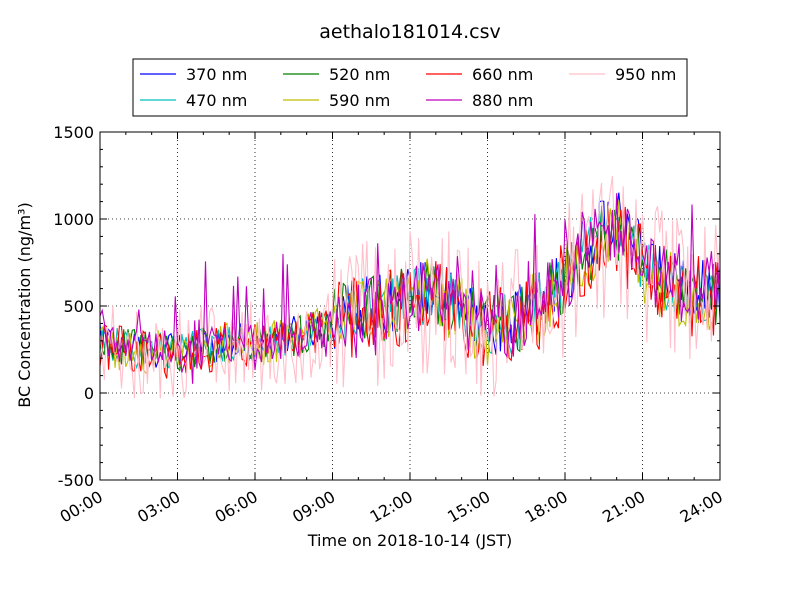  Describe the element at coordinates (81, 507) in the screenshot. I see `x-tick-label: 00:00` at that location.